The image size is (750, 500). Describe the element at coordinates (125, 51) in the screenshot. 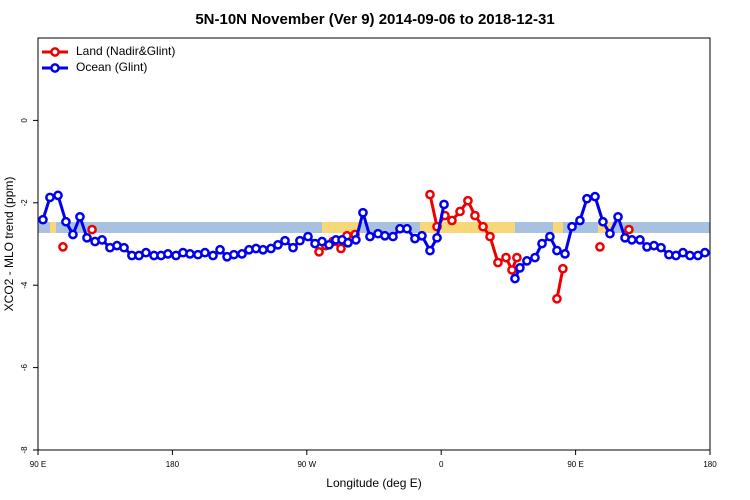

I see `legend-label: Land (Nadir&Glint)` at that location.